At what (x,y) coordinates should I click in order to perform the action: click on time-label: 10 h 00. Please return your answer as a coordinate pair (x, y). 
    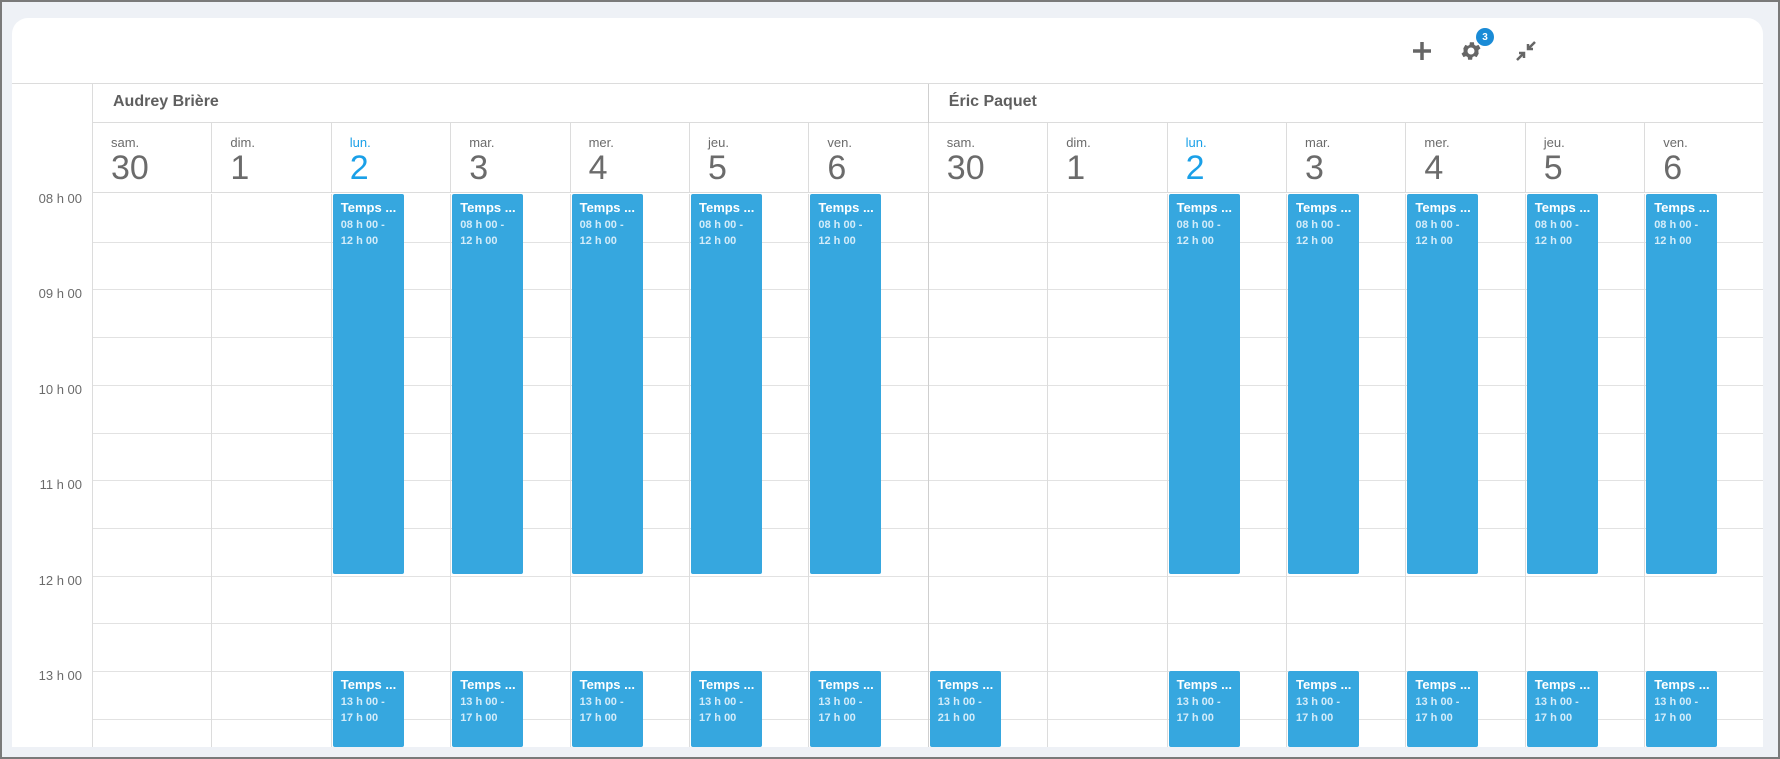
    Looking at the image, I should click on (60, 389).